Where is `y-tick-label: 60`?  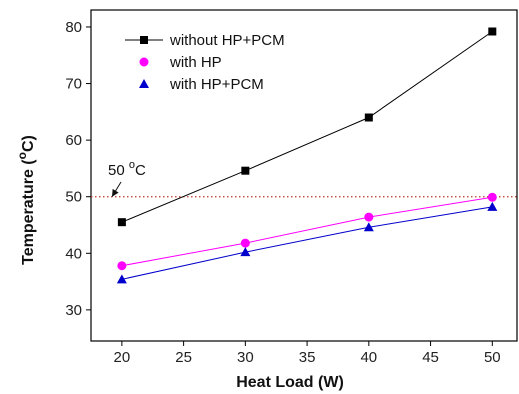
y-tick-label: 60 is located at coordinates (73, 140).